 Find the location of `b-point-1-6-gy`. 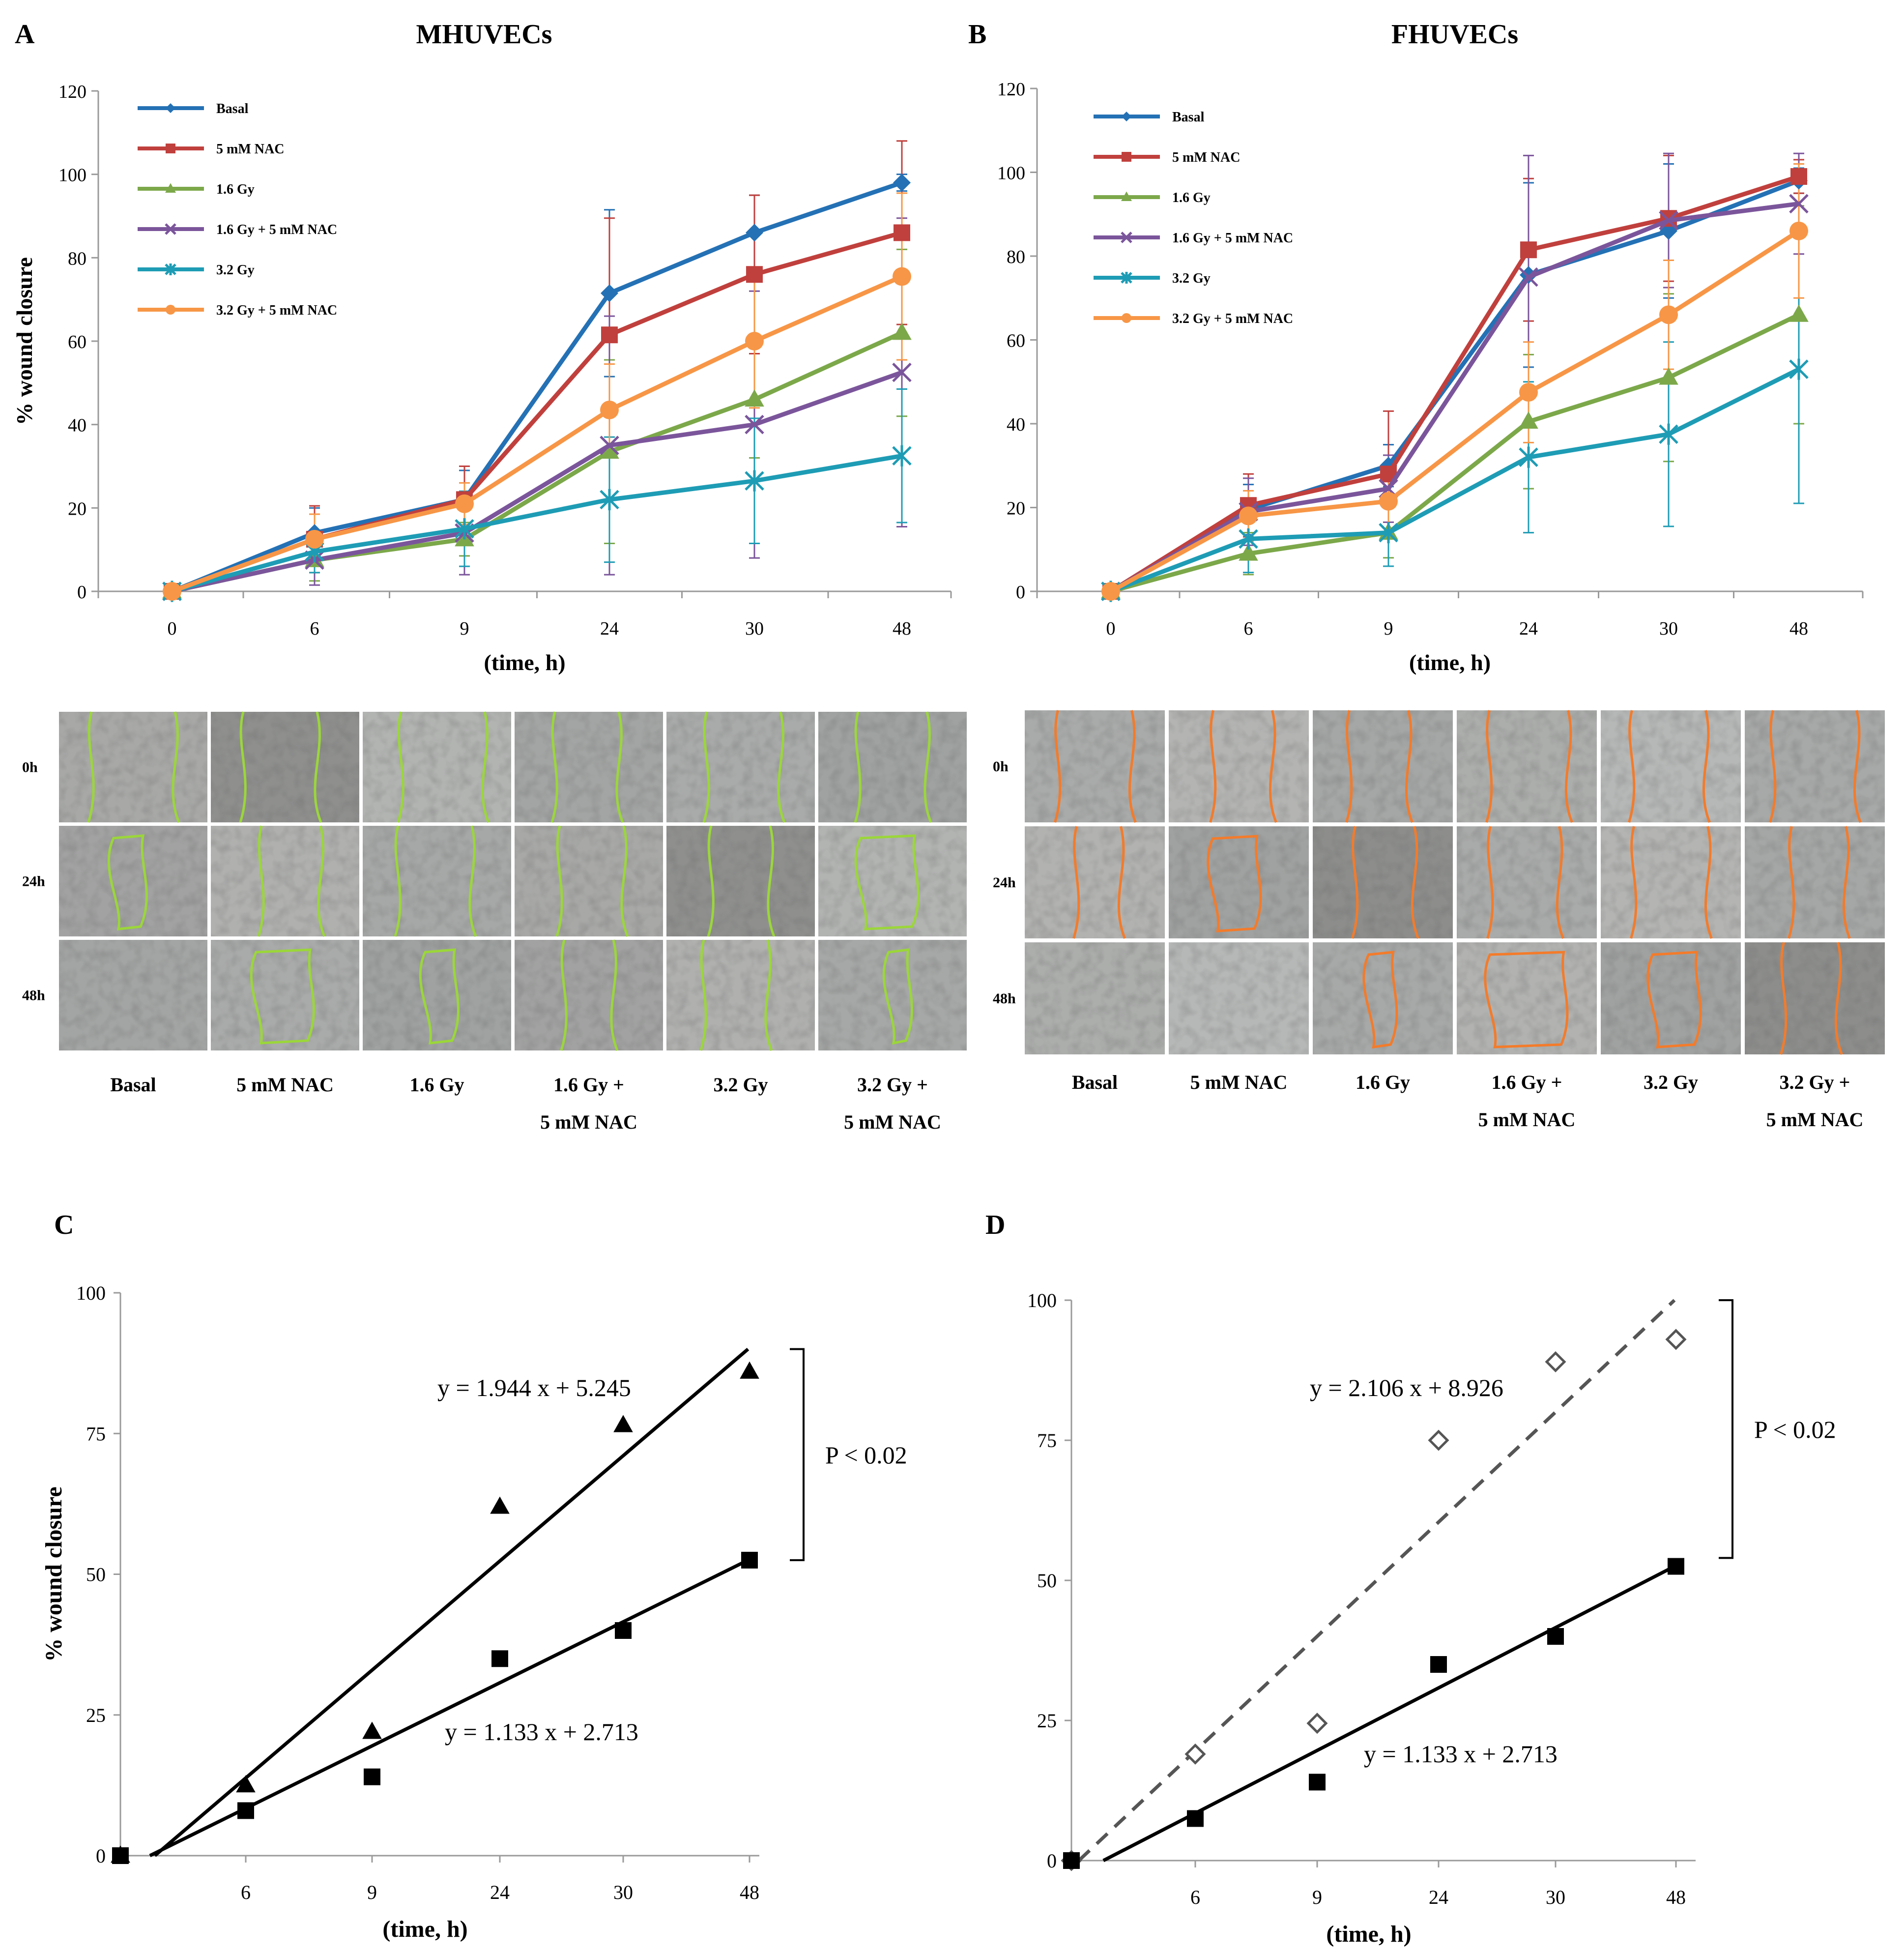

b-point-1-6-gy is located at coordinates (1668, 376).